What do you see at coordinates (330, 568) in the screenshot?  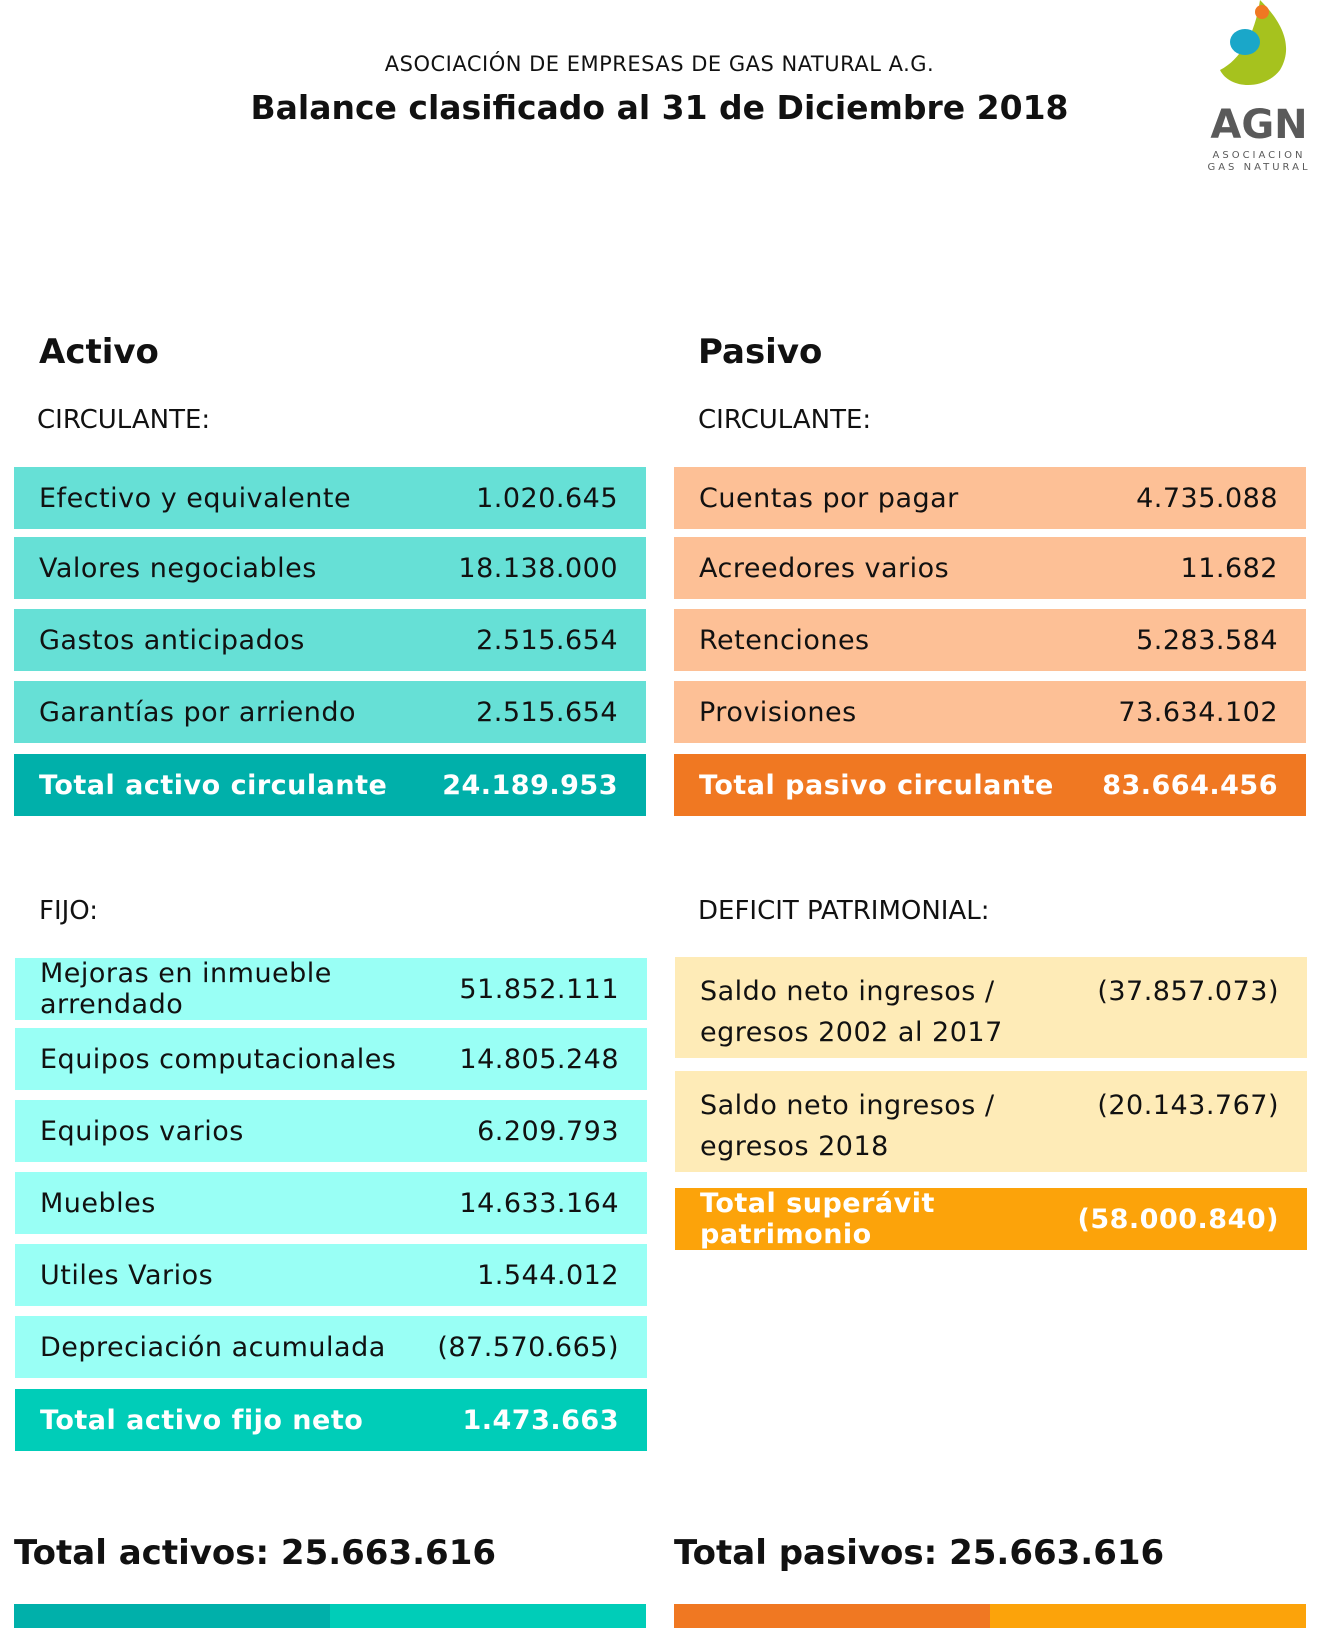 I see `table-row: Valores negociables 18.138.000` at bounding box center [330, 568].